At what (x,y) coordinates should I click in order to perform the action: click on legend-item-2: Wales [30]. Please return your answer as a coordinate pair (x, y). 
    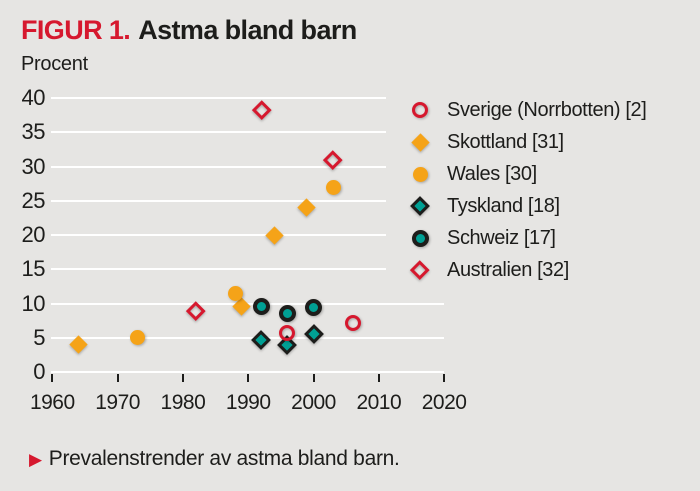
    Looking at the image, I should click on (526, 174).